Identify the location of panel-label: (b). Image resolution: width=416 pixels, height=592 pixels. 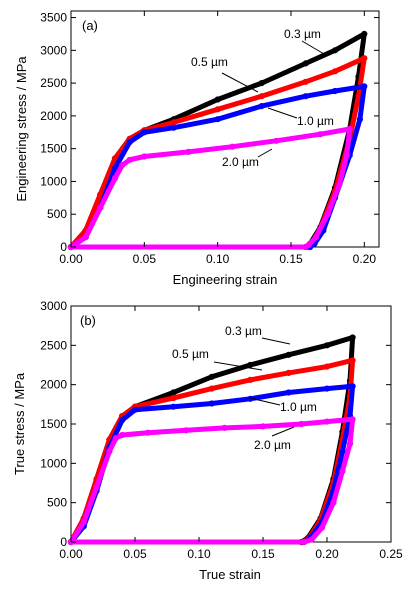
(88, 320).